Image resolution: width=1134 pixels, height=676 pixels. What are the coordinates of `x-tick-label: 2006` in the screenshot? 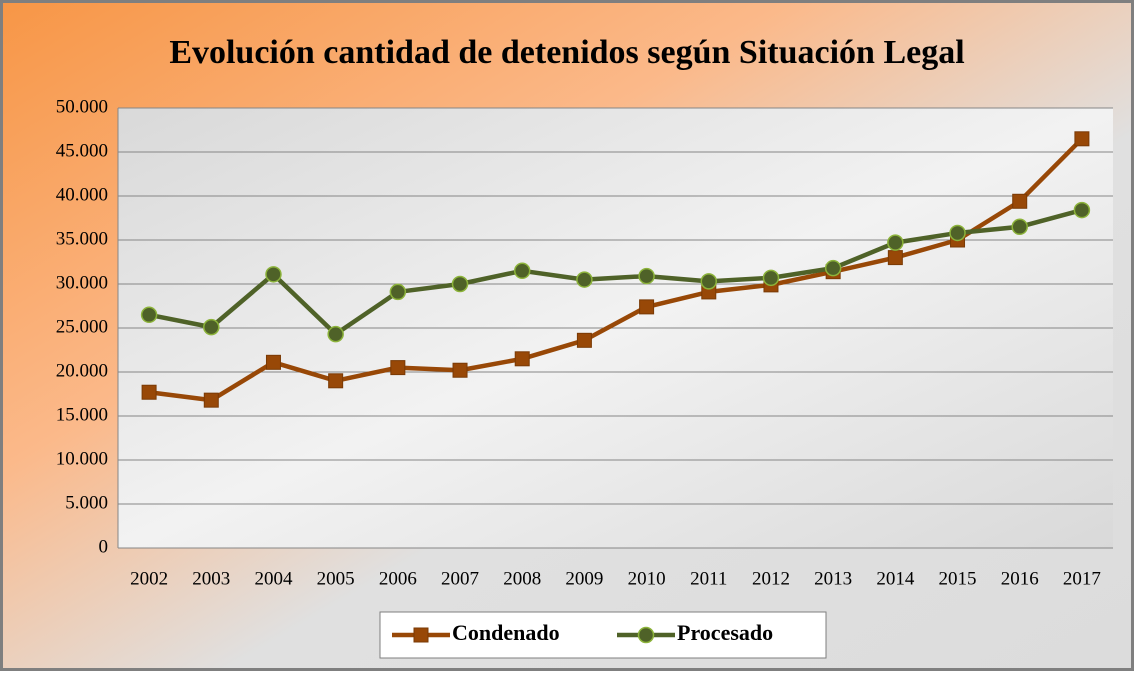 It's located at (398, 578).